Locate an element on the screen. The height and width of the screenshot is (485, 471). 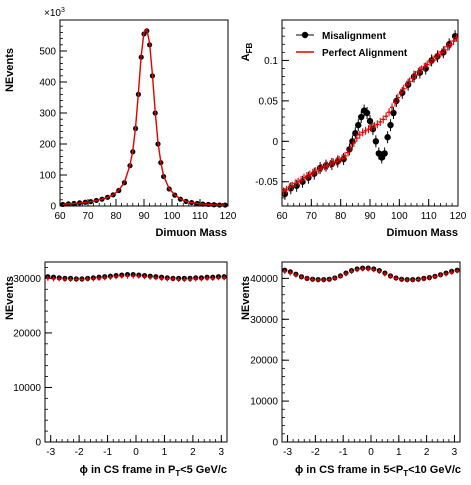
y-tick-label: 100 is located at coordinates (47, 176).